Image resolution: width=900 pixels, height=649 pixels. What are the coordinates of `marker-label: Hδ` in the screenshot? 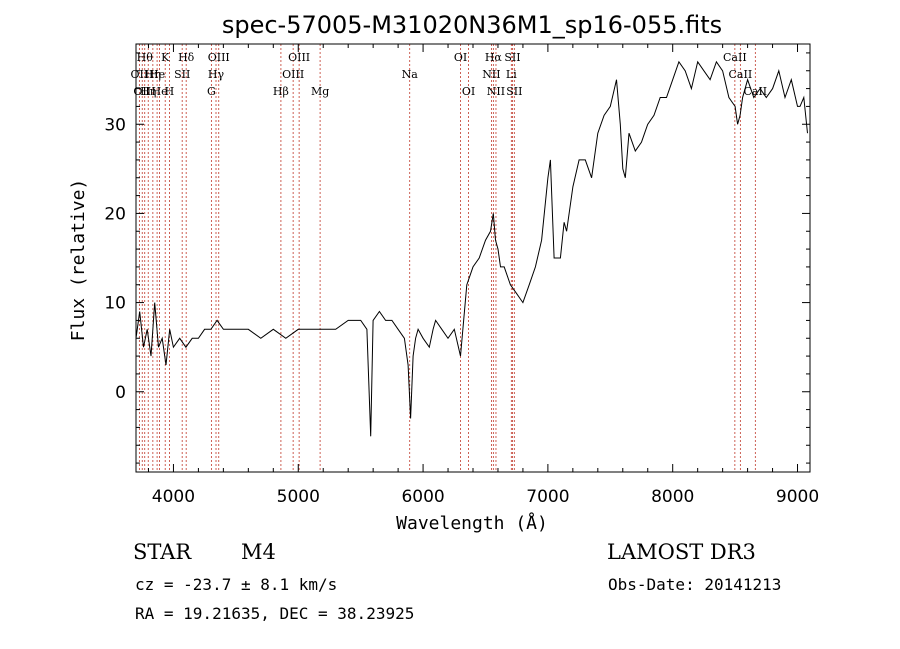 It's located at (186, 57).